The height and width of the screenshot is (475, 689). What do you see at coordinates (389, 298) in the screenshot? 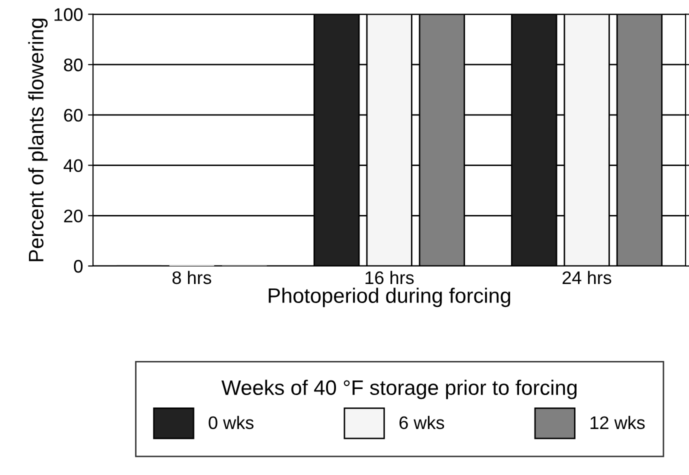
I see `x-axis-title: Photoperiod during forcing` at bounding box center [389, 298].